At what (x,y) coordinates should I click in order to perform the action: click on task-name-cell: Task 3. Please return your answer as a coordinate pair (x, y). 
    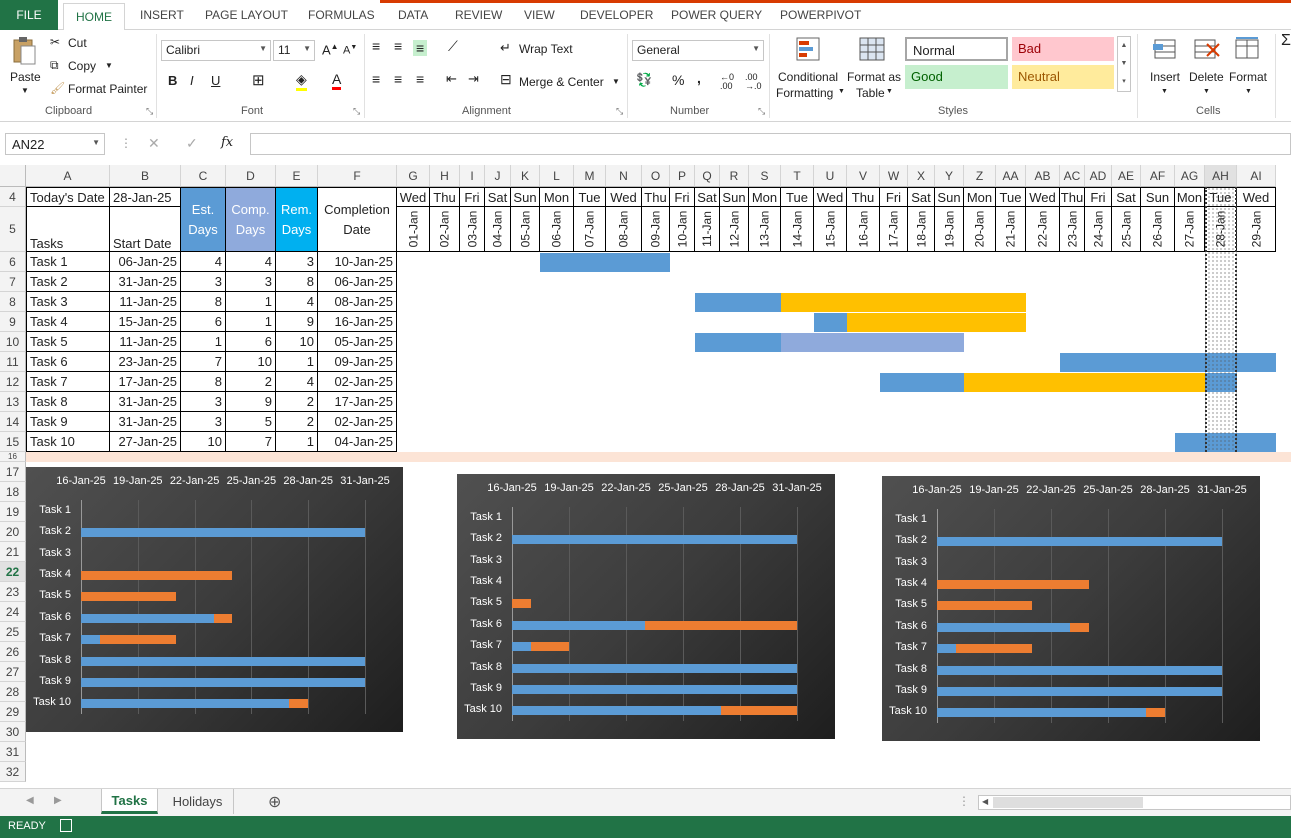
    Looking at the image, I should click on (68, 302).